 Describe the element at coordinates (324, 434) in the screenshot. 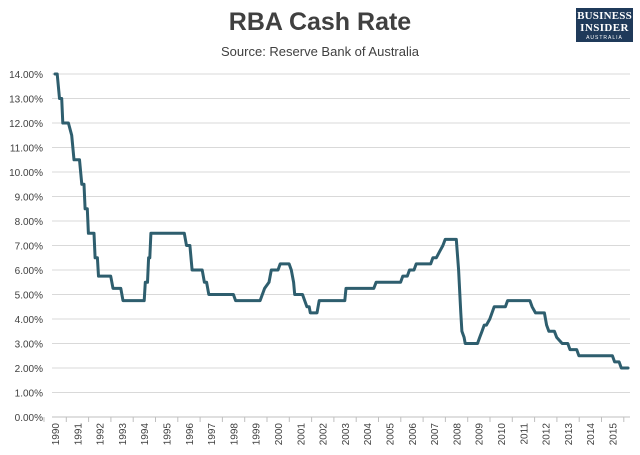

I see `x-tick-label: 2002` at that location.